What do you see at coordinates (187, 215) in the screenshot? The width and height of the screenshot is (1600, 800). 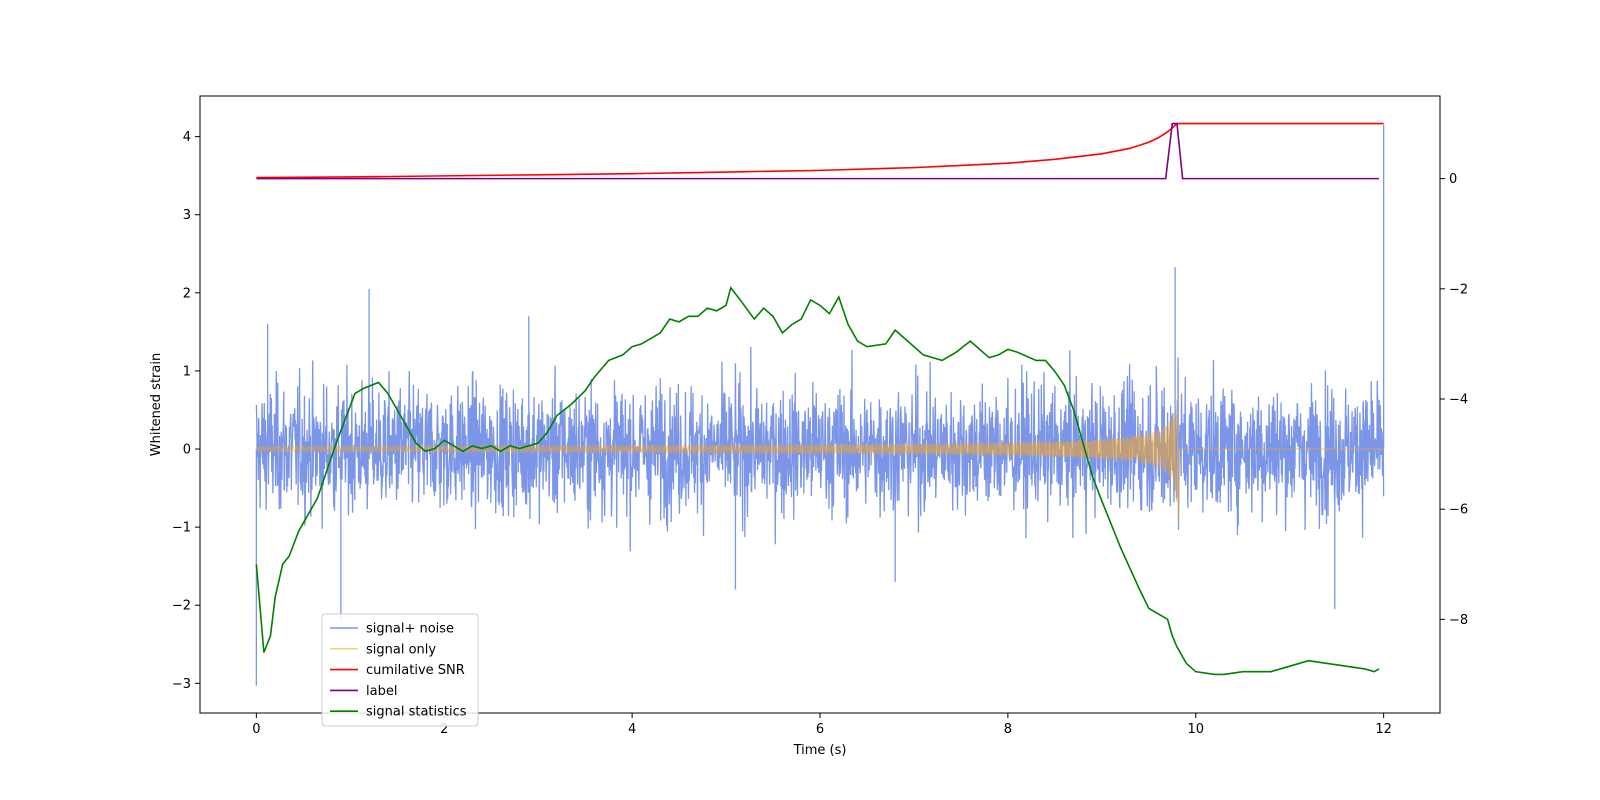 I see `y-tick-label: 3` at bounding box center [187, 215].